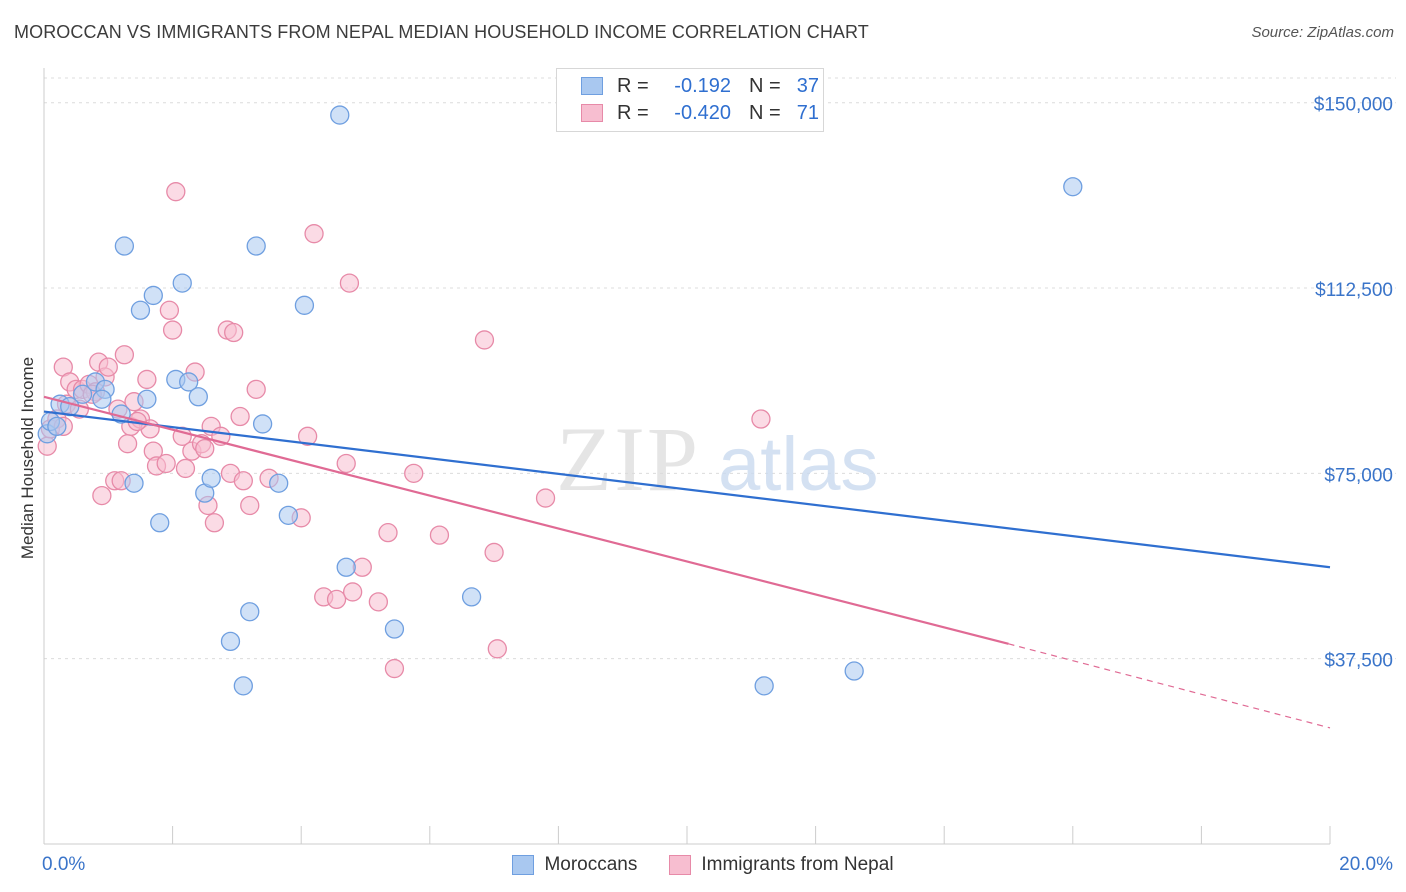 This screenshot has height=892, width=1406. What do you see at coordinates (1358, 661) in the screenshot?
I see `y-tick-label: $37,500` at bounding box center [1358, 661].